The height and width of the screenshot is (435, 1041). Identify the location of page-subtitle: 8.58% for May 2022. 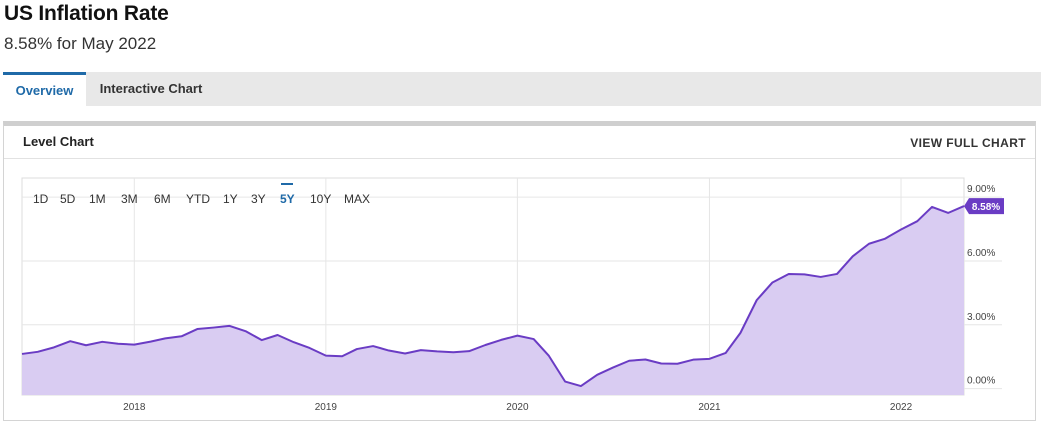
(80, 43).